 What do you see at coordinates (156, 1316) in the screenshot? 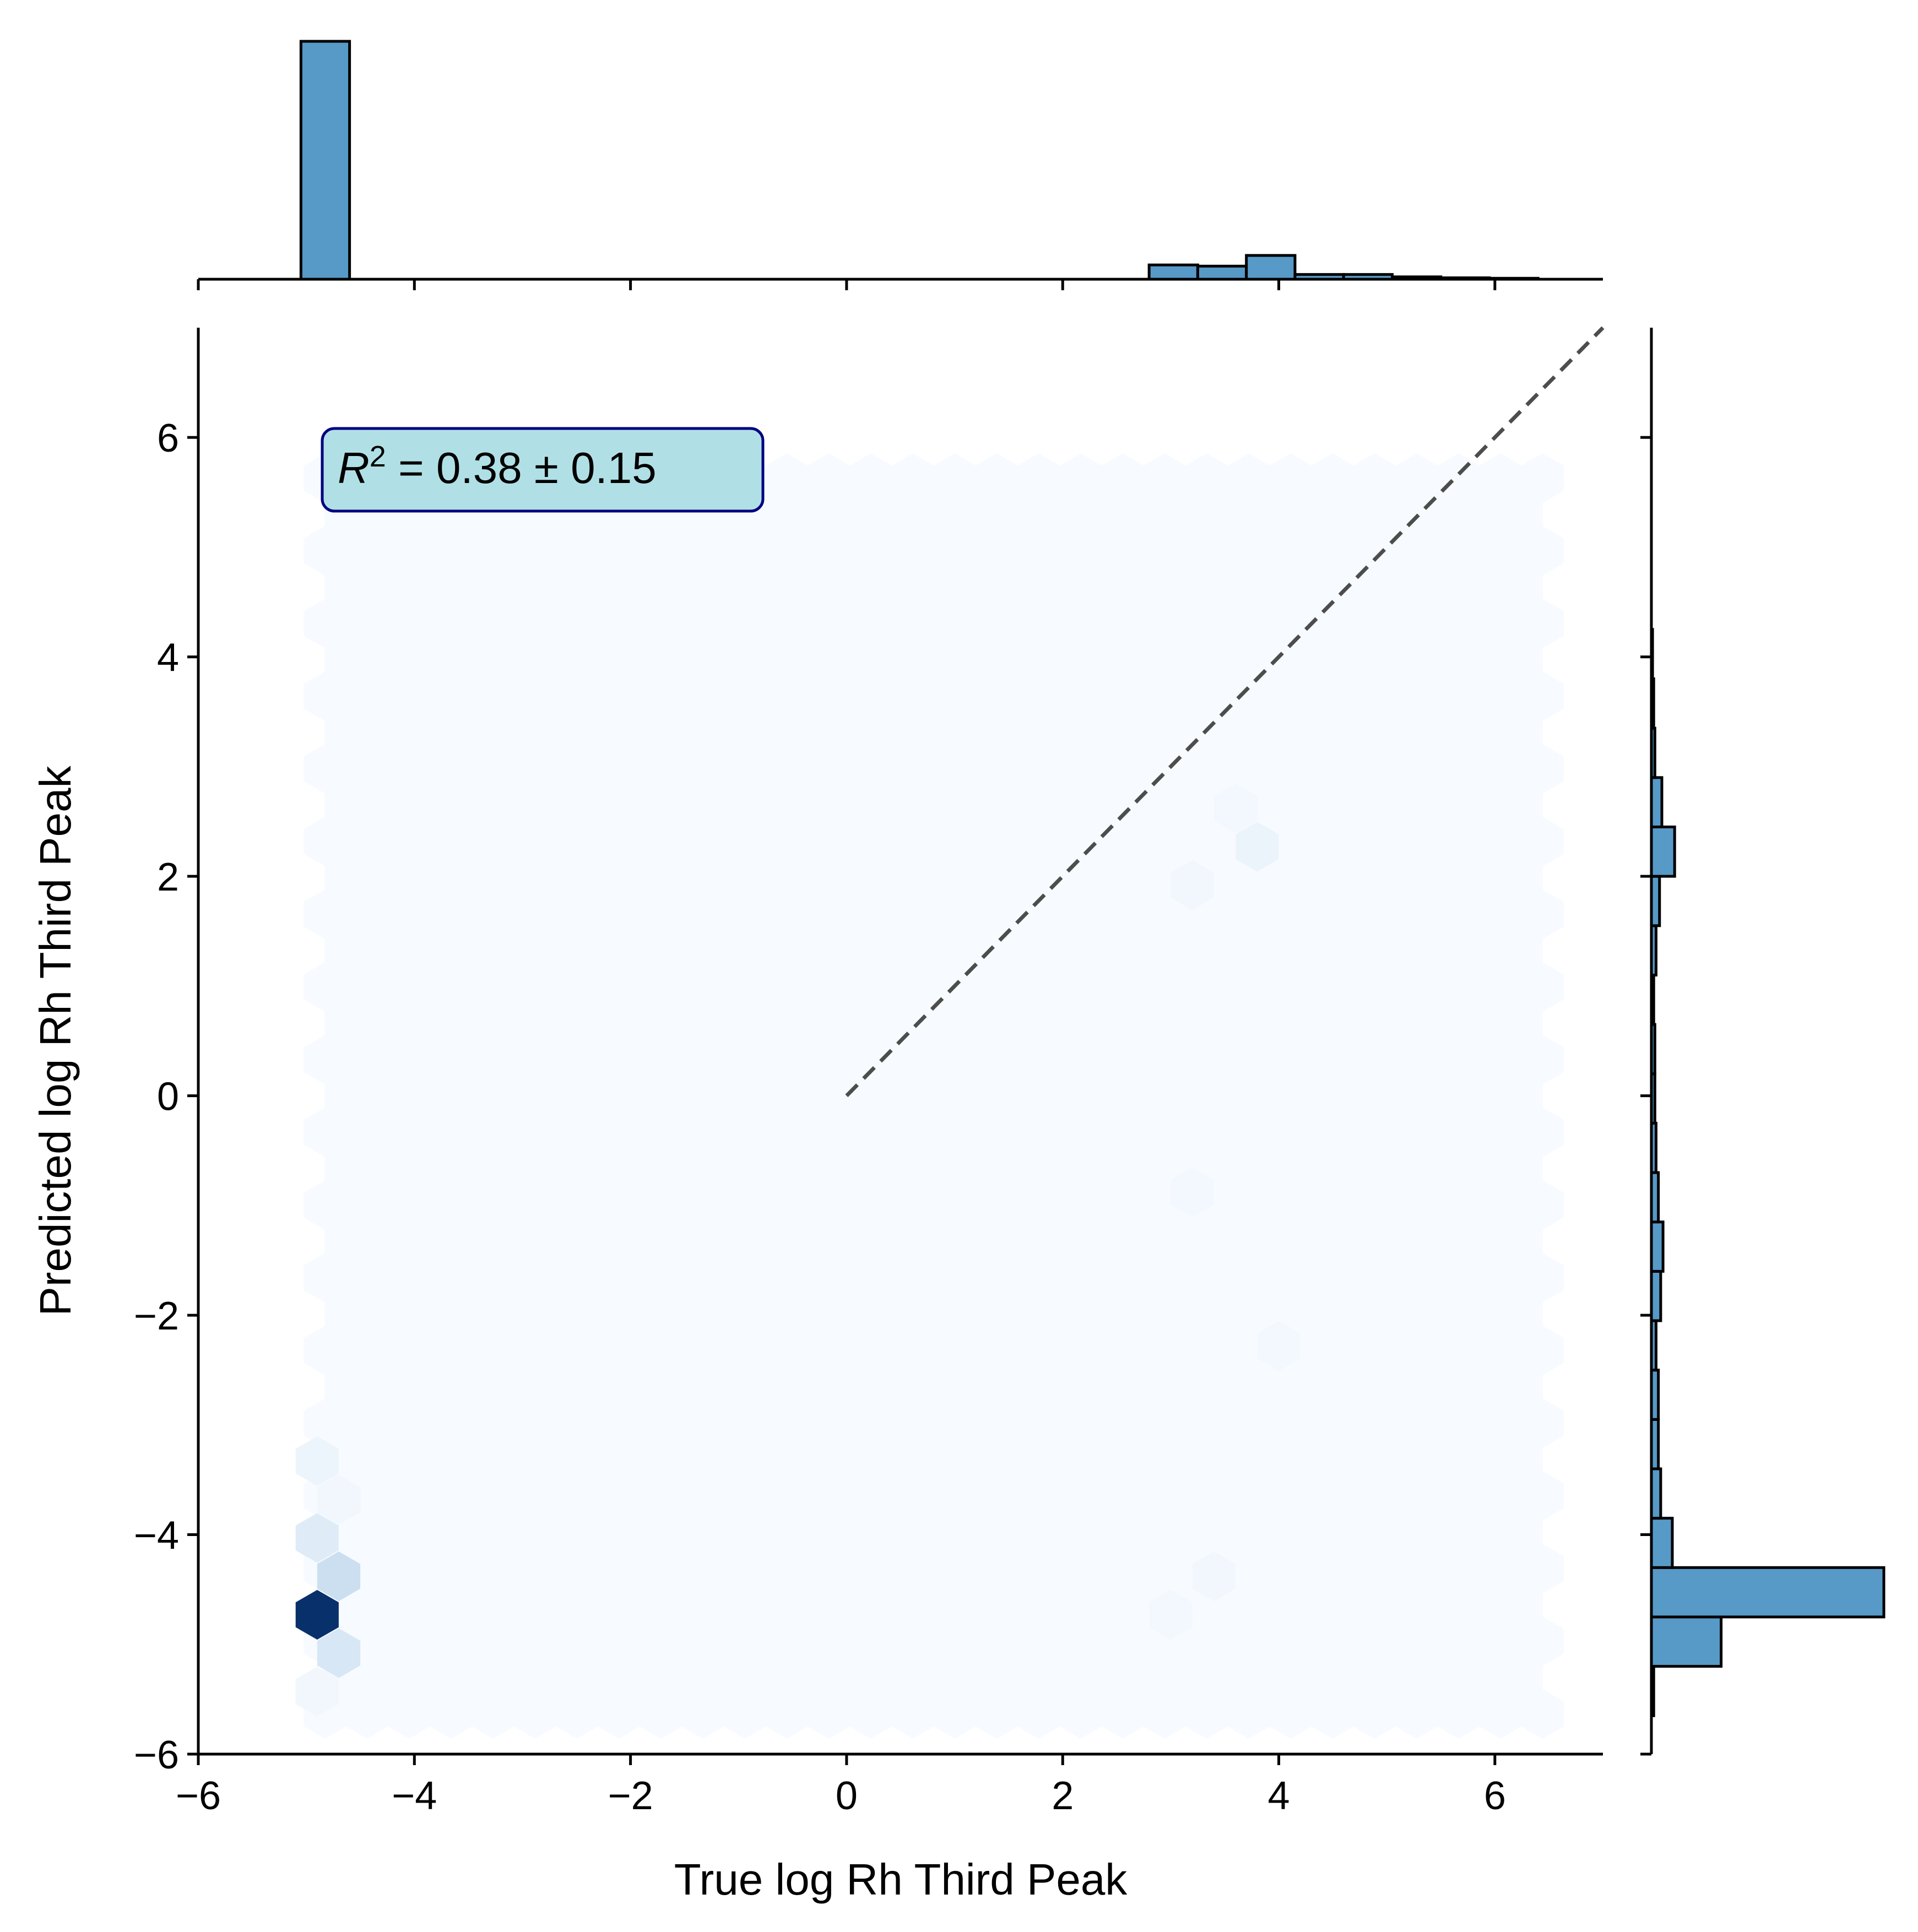
I see `y-tick-label: −2` at bounding box center [156, 1316].